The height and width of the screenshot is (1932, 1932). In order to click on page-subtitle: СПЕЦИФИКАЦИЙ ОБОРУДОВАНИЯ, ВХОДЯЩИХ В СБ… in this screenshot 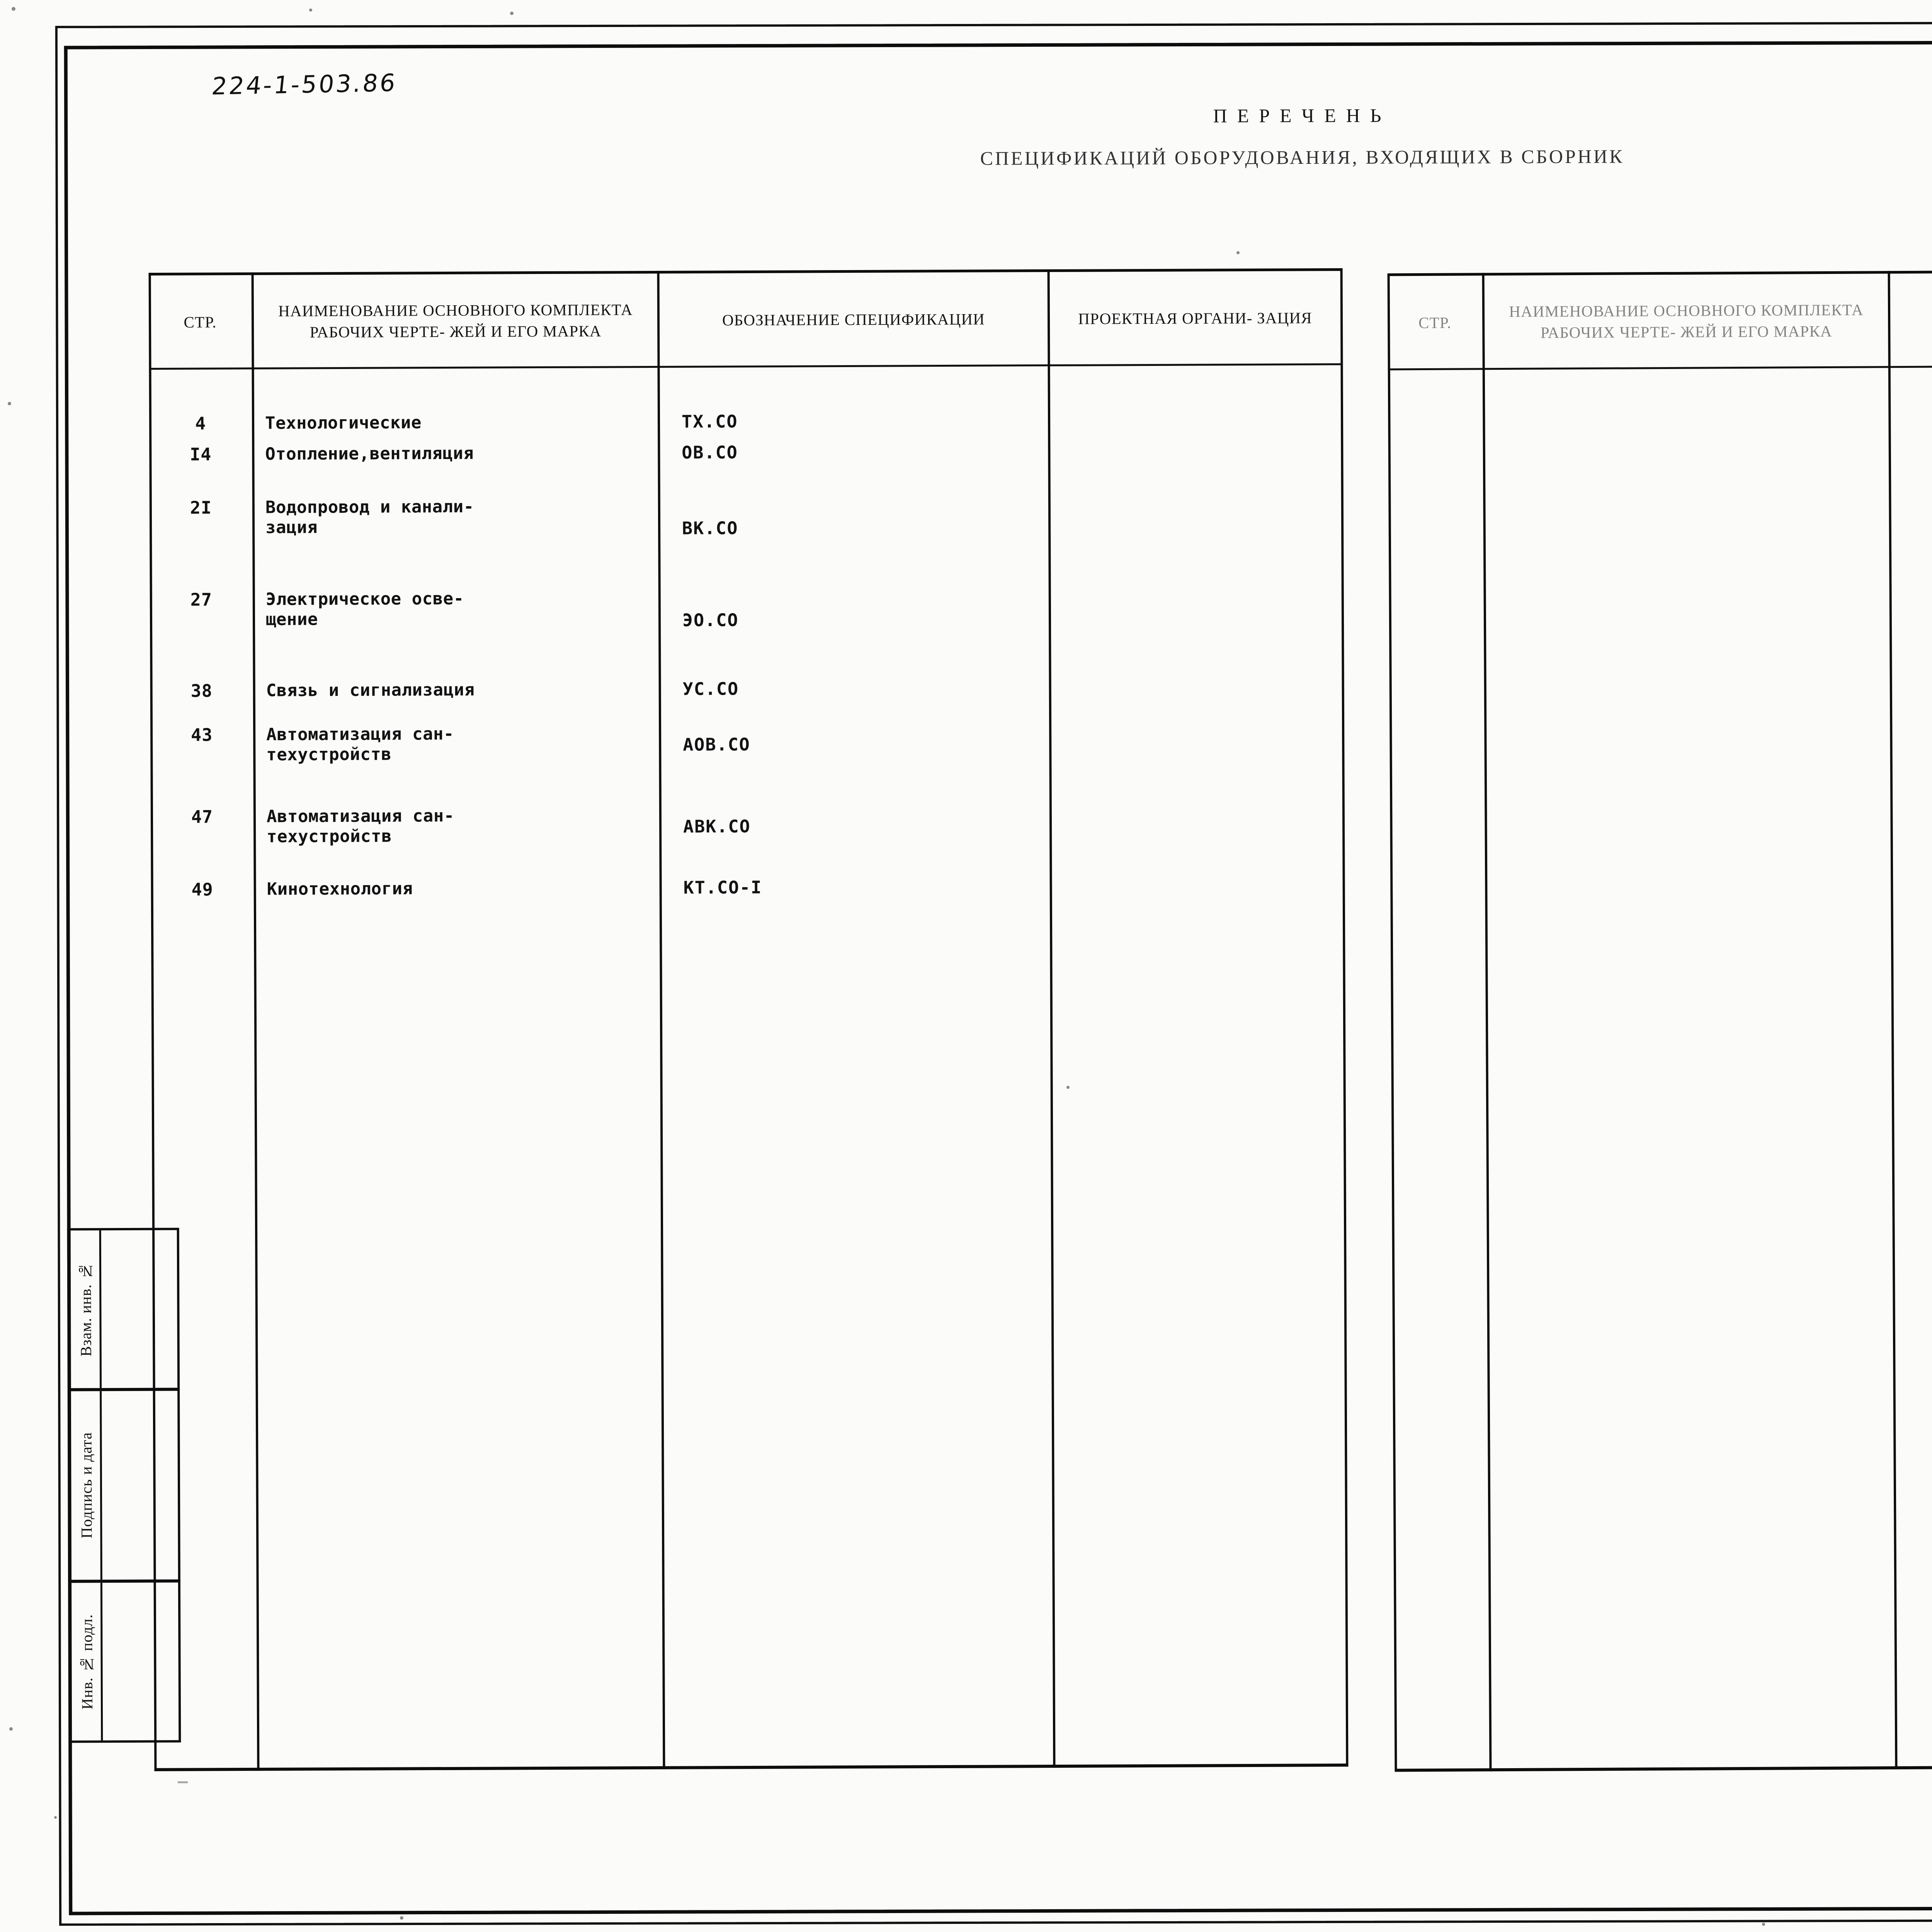, I will do `click(1302, 157)`.